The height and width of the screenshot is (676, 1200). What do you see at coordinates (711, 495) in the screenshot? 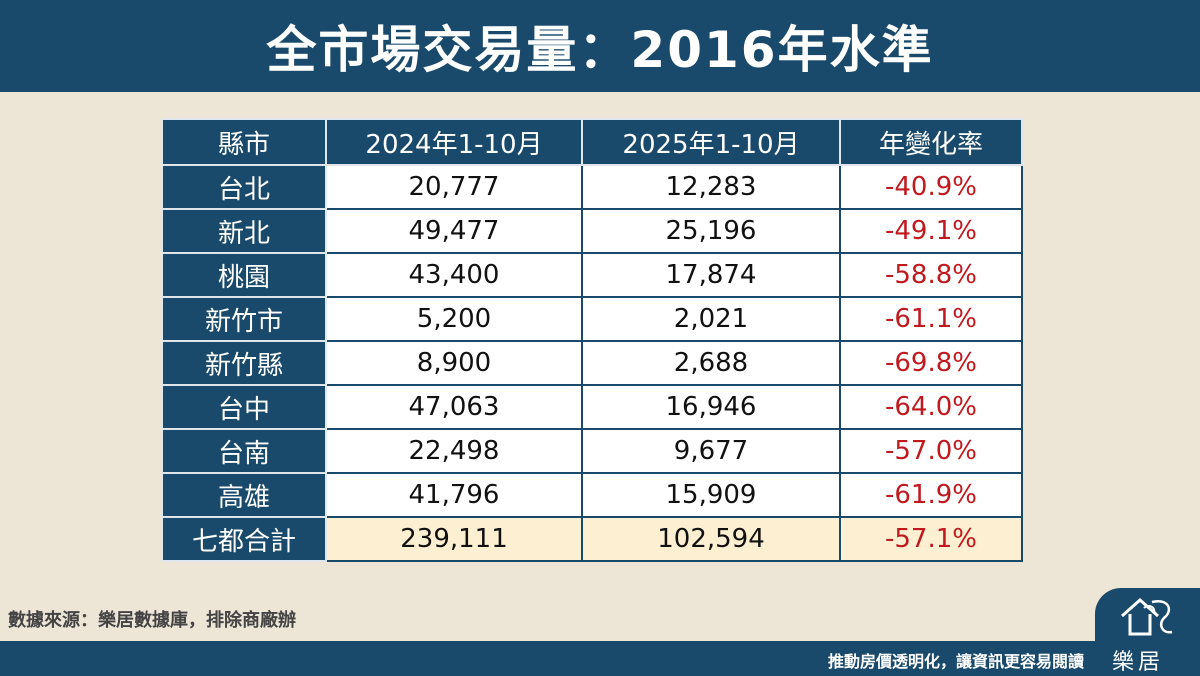
I see `value-2025-cell: 15,909` at bounding box center [711, 495].